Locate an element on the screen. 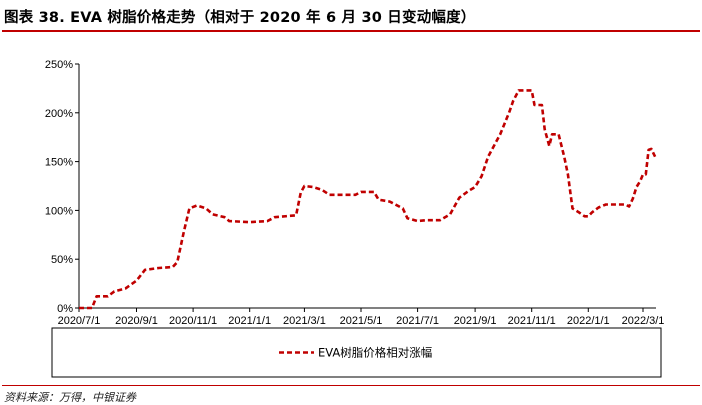 The height and width of the screenshot is (405, 702). x-tick-label: 2021/9/1 is located at coordinates (475, 321).